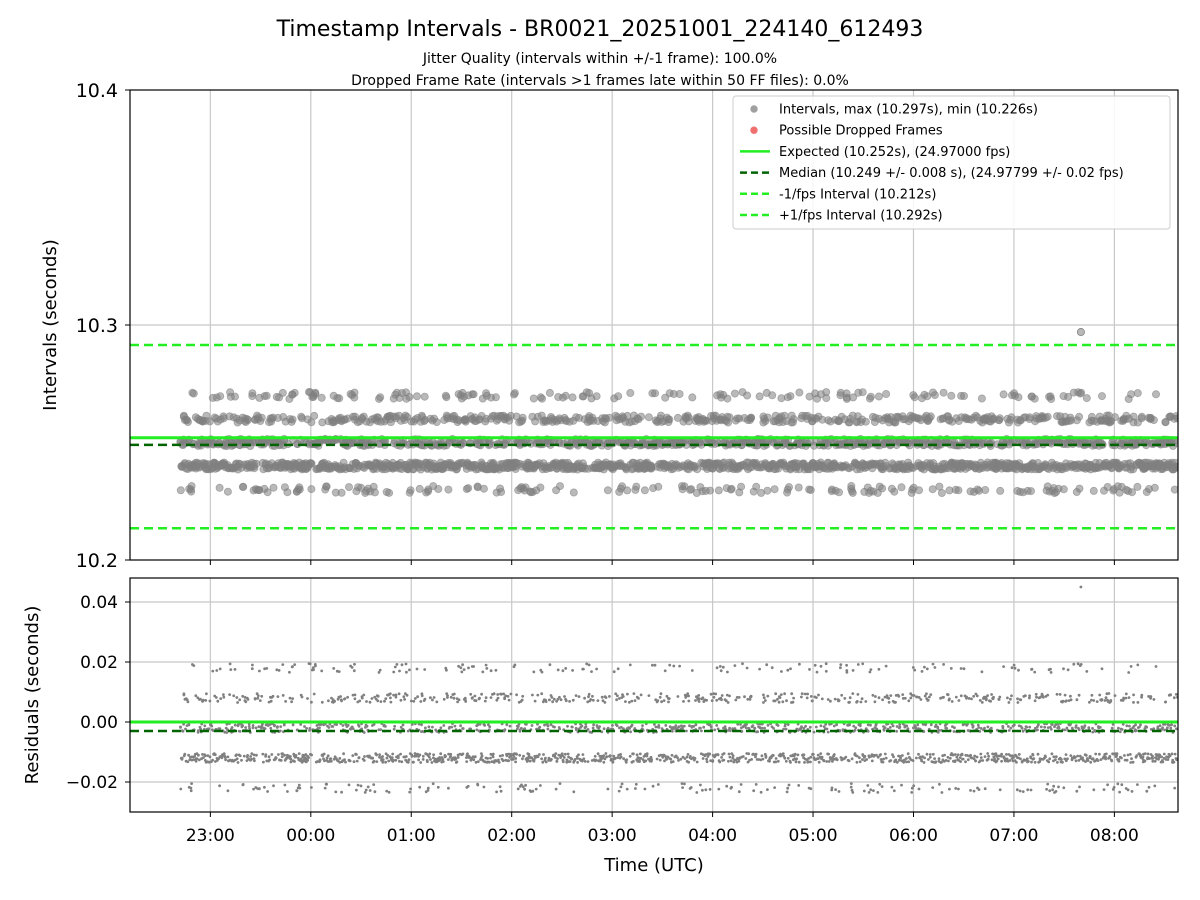 The width and height of the screenshot is (1200, 900). Describe the element at coordinates (662, 562) in the screenshot. I see `intervals-x-ticks` at that location.